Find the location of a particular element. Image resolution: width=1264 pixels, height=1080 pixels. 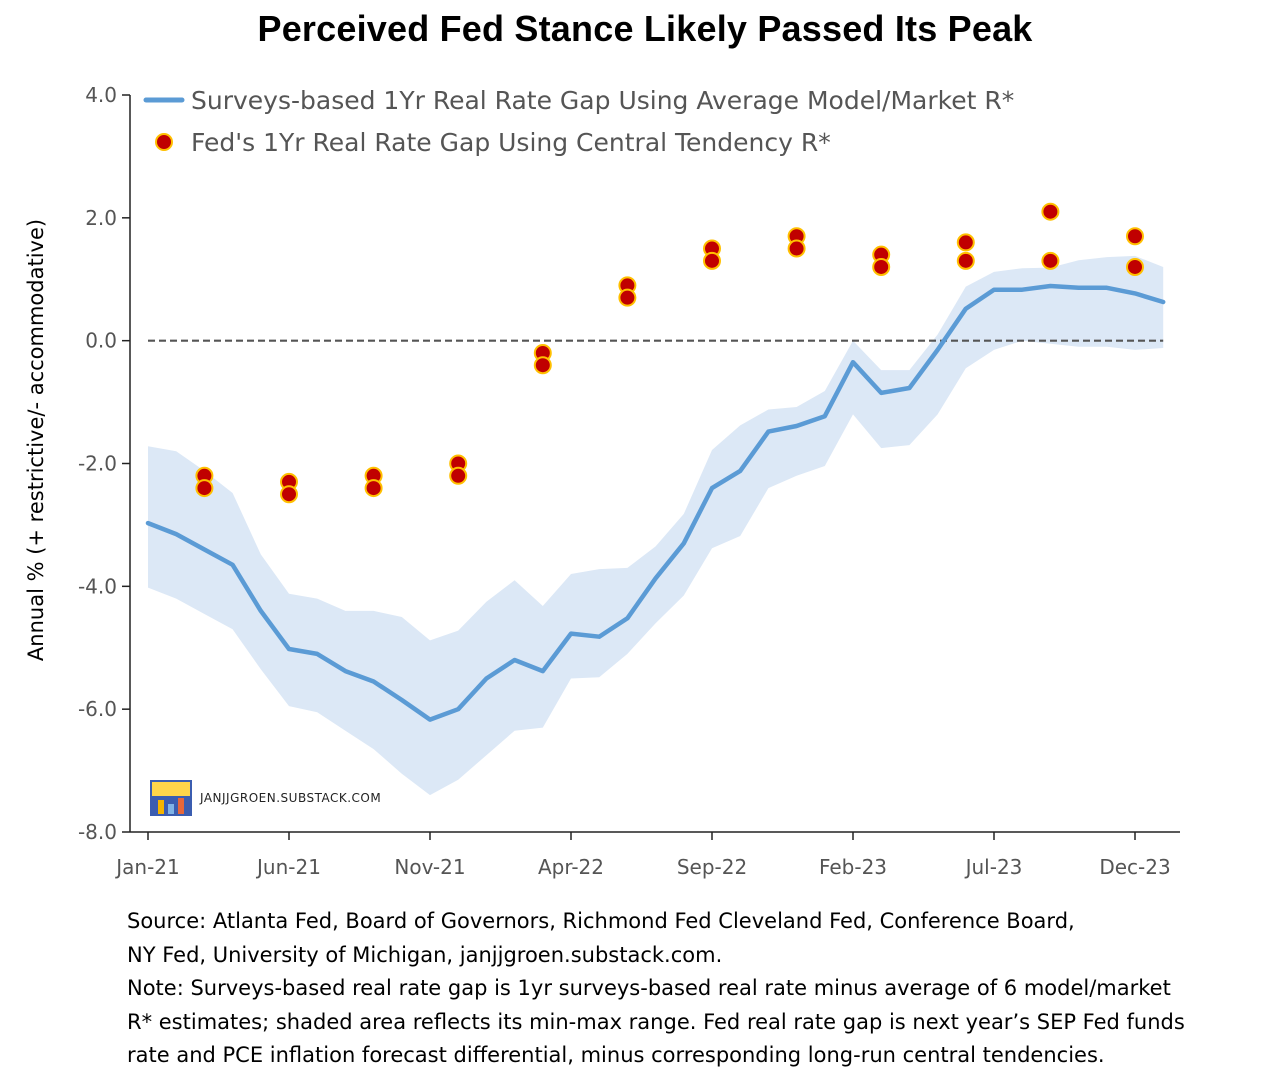

x-tick-label: Jul-23 is located at coordinates (993, 867).